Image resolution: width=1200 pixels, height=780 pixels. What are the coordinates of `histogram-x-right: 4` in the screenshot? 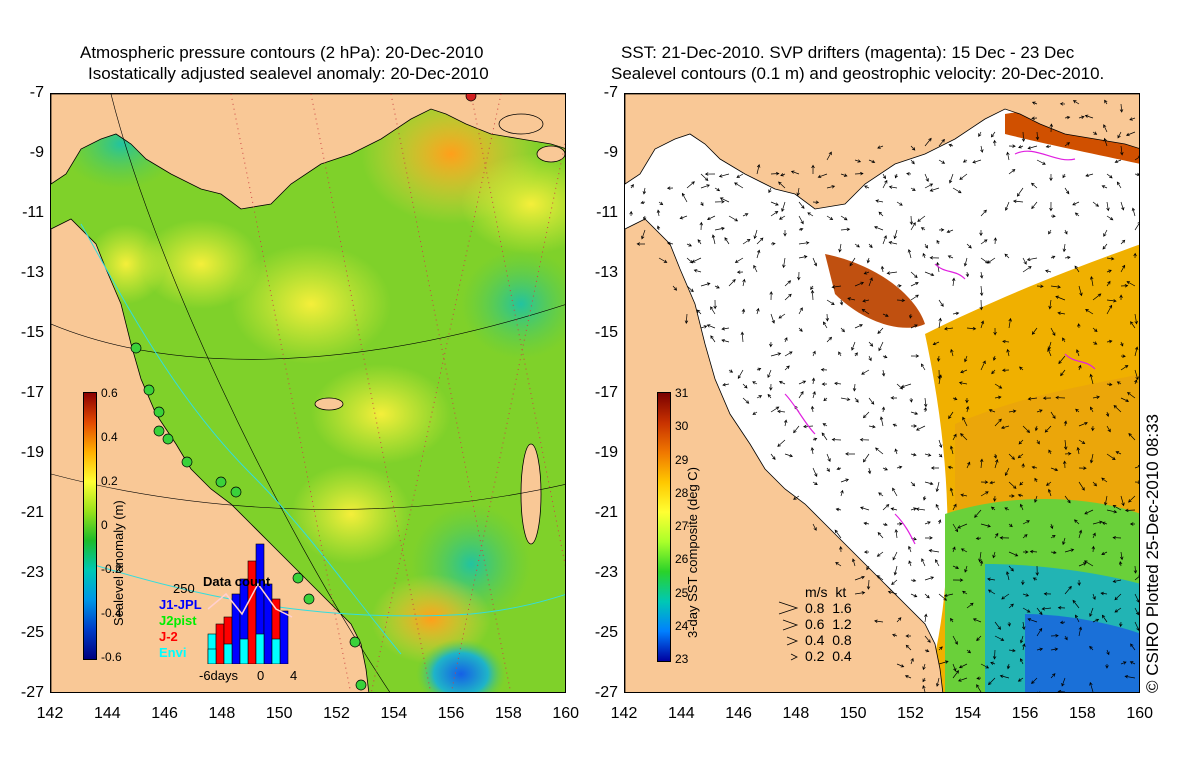 It's located at (294, 675).